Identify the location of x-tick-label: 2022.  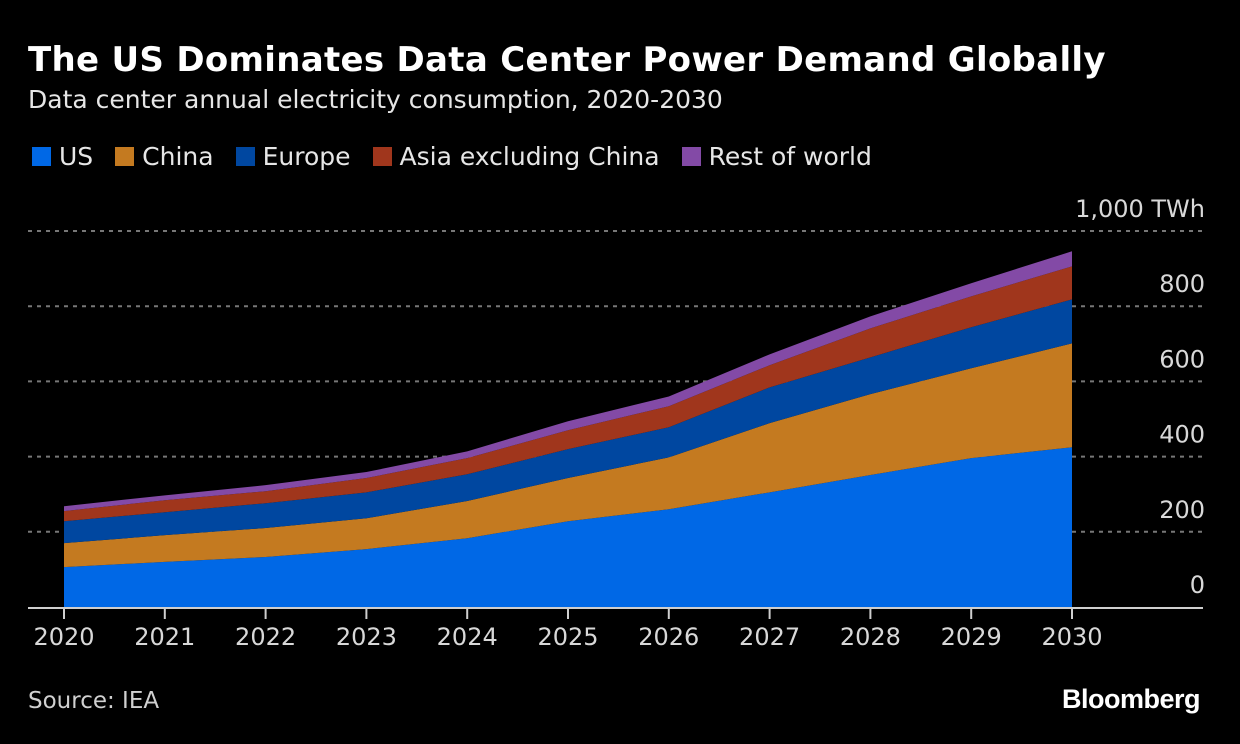
(265, 637).